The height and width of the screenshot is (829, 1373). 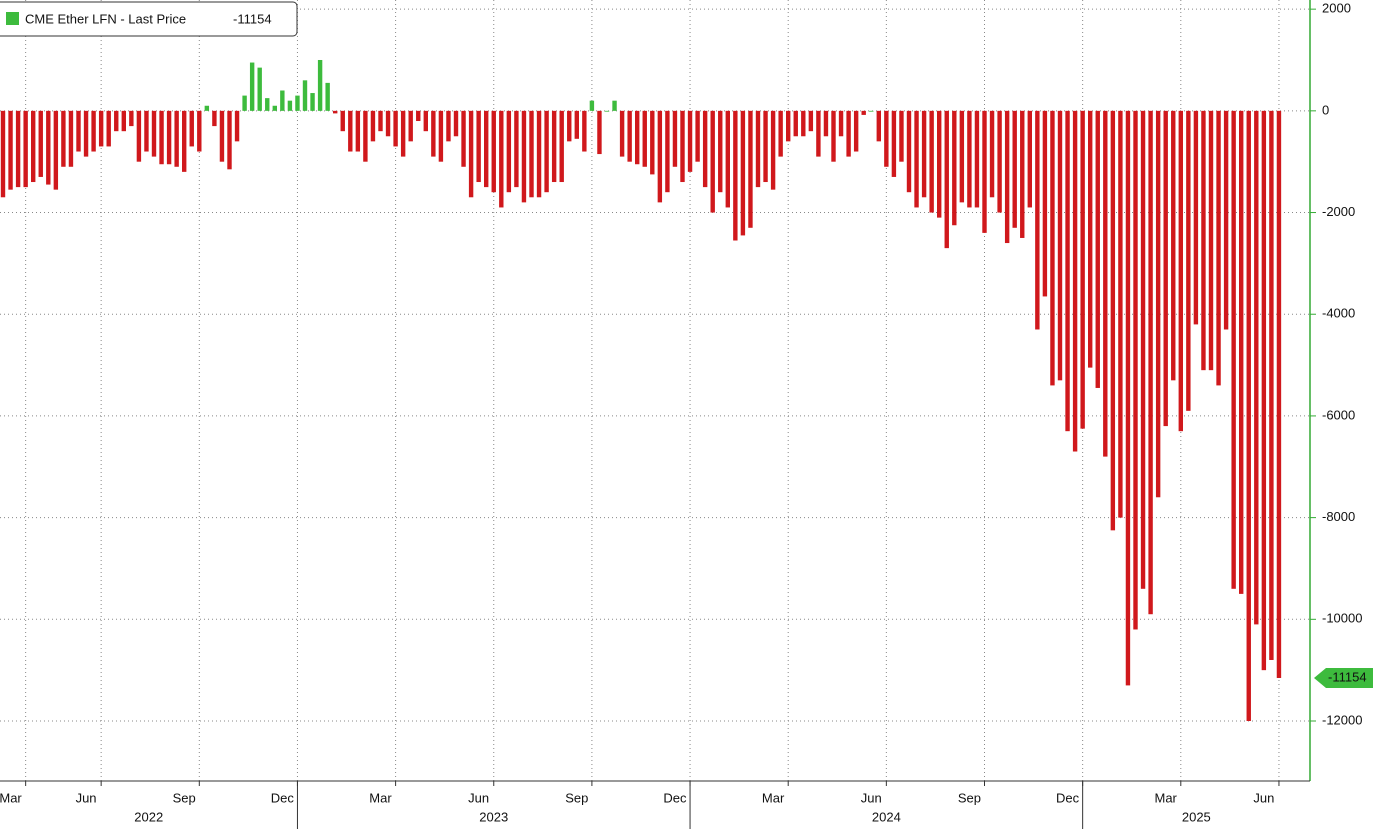 What do you see at coordinates (184, 797) in the screenshot?
I see `x-tick-label: Sep` at bounding box center [184, 797].